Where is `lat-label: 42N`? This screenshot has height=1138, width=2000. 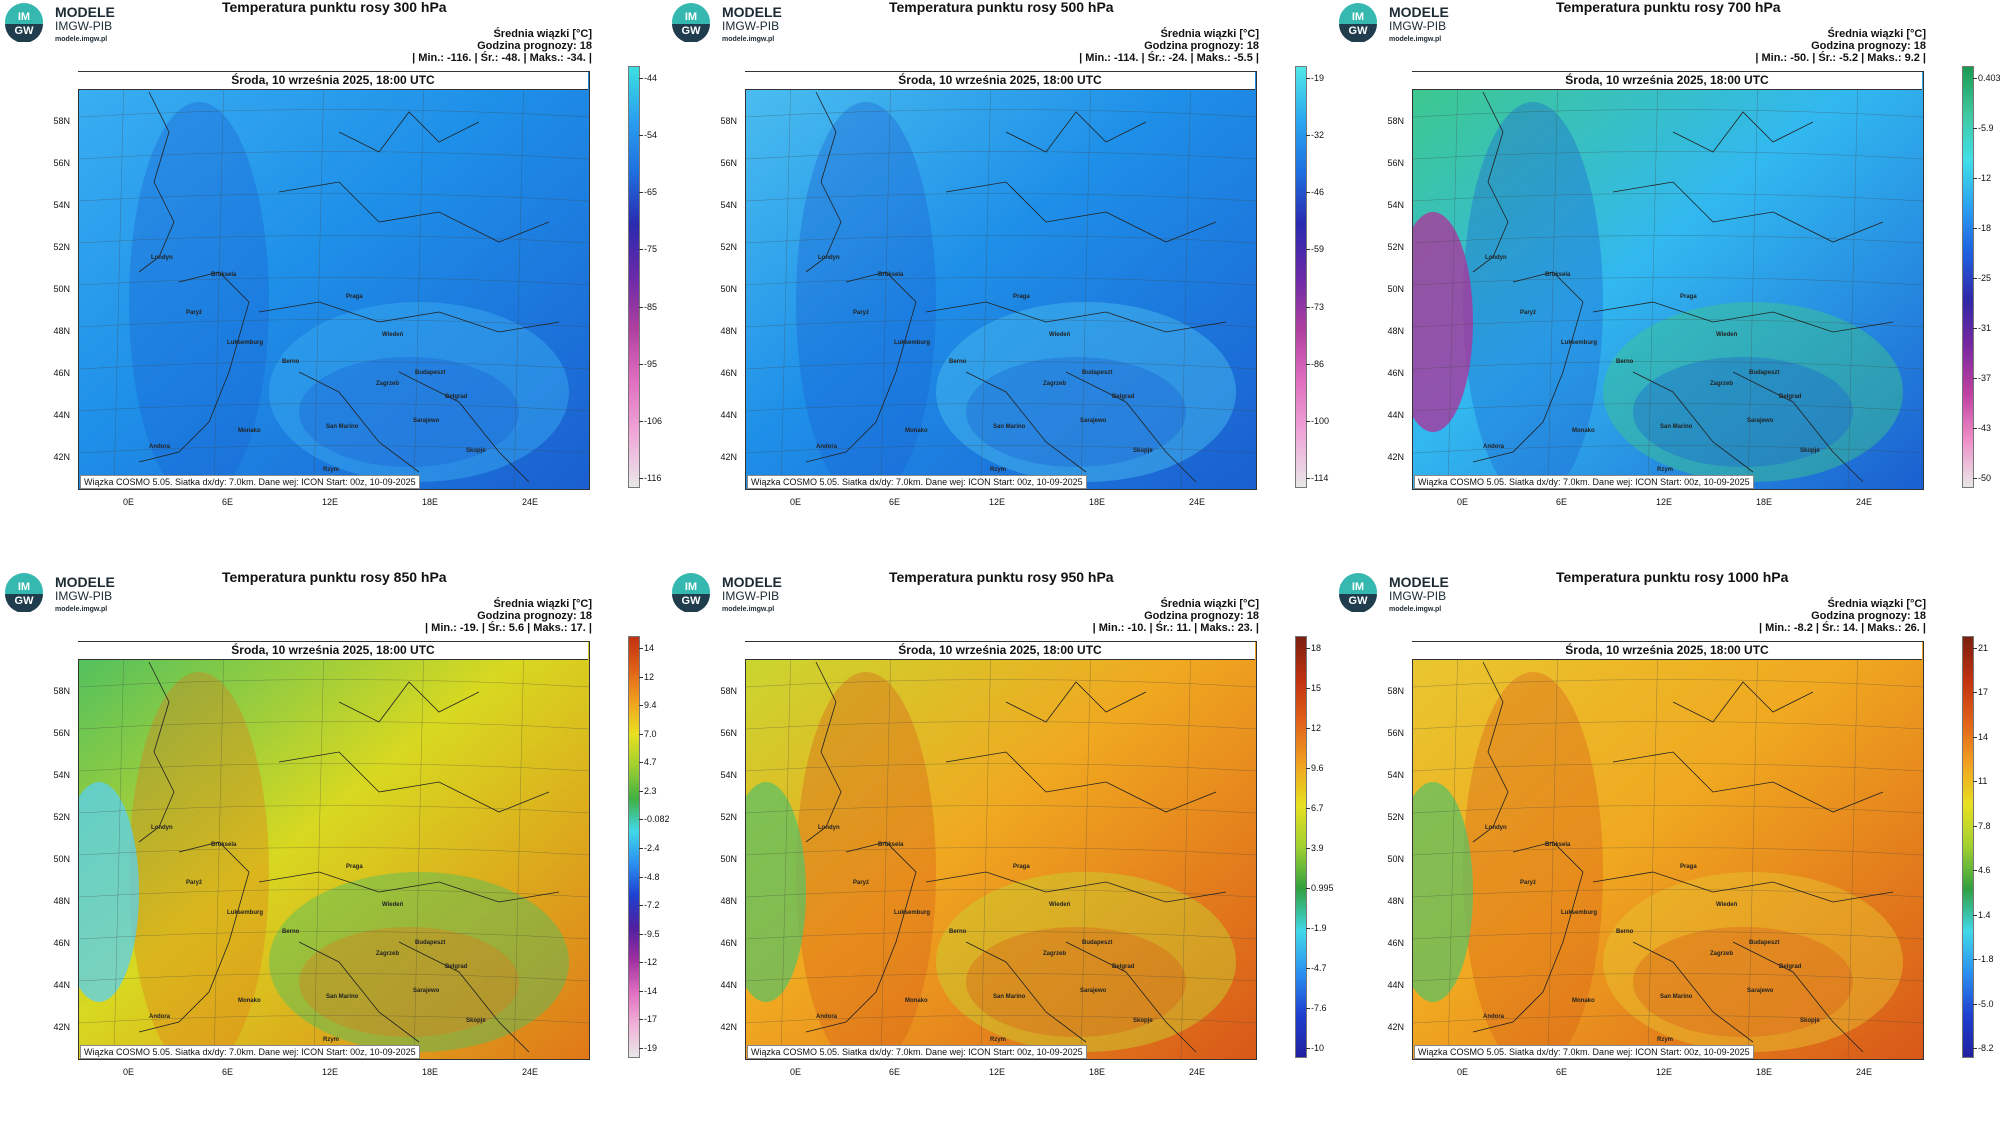 lat-label: 42N is located at coordinates (728, 457).